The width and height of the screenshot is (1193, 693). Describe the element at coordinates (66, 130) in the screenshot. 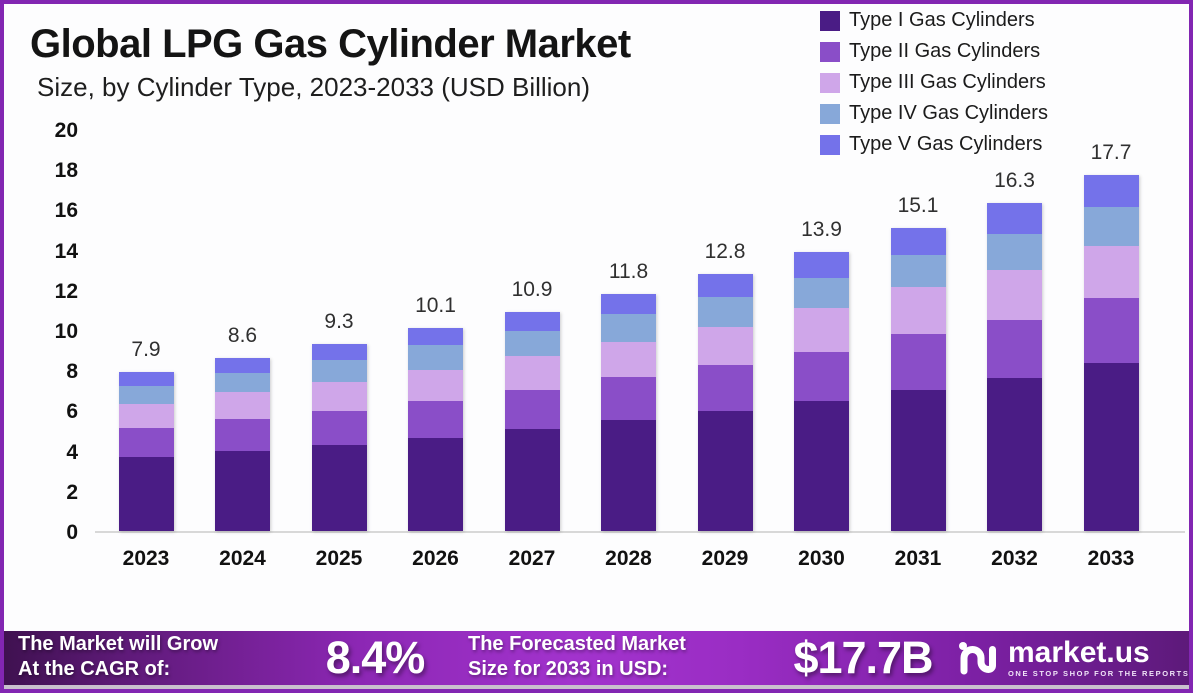

I see `y-tick-label: 20` at that location.